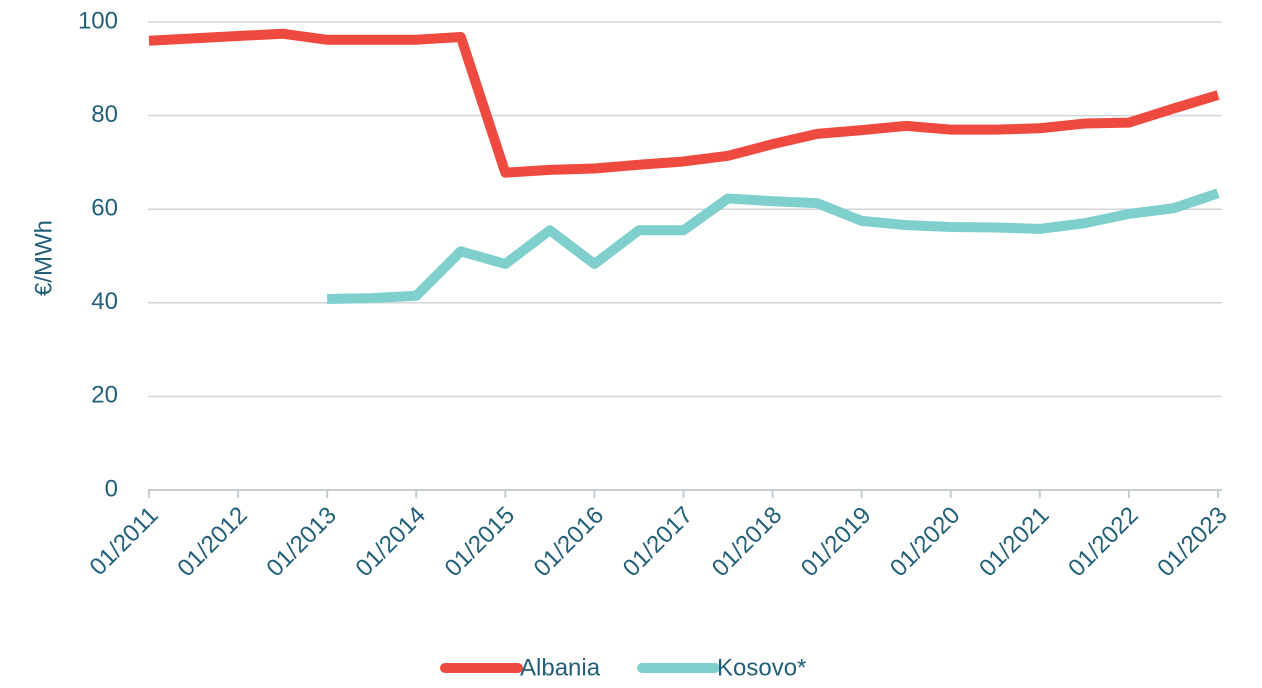  What do you see at coordinates (480, 542) in the screenshot?
I see `x-tick-label: 01/2015` at bounding box center [480, 542].